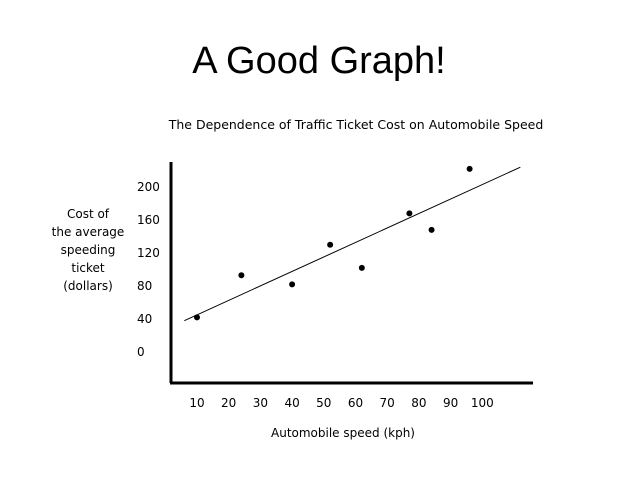  What do you see at coordinates (196, 403) in the screenshot?
I see `x-tick-label: 10` at bounding box center [196, 403].